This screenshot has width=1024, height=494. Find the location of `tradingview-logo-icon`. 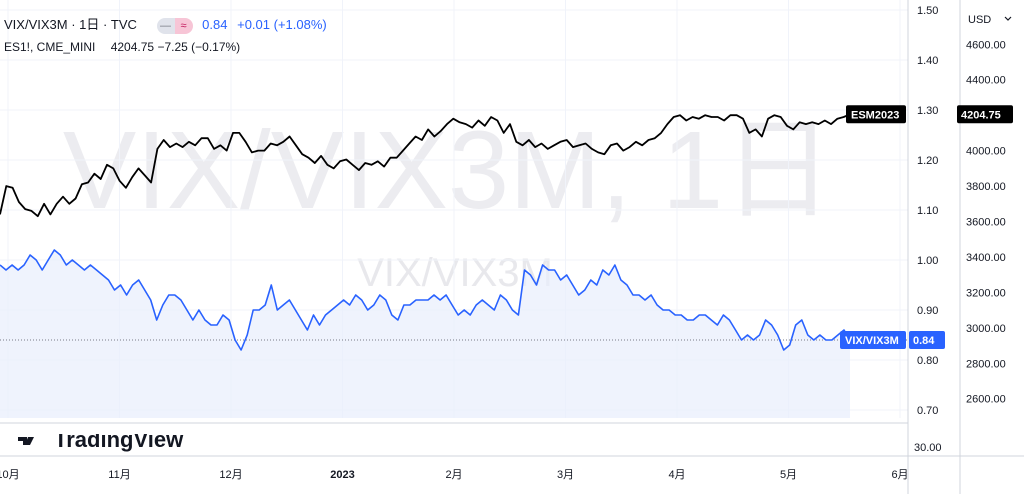

tradingview-logo-icon is located at coordinates (26, 441).